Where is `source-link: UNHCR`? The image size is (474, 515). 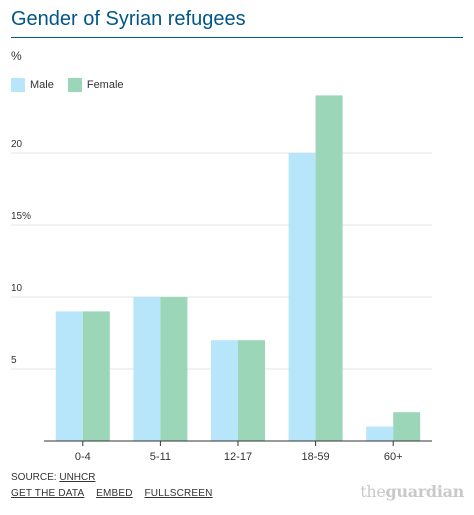 source-link: UNHCR is located at coordinates (77, 477).